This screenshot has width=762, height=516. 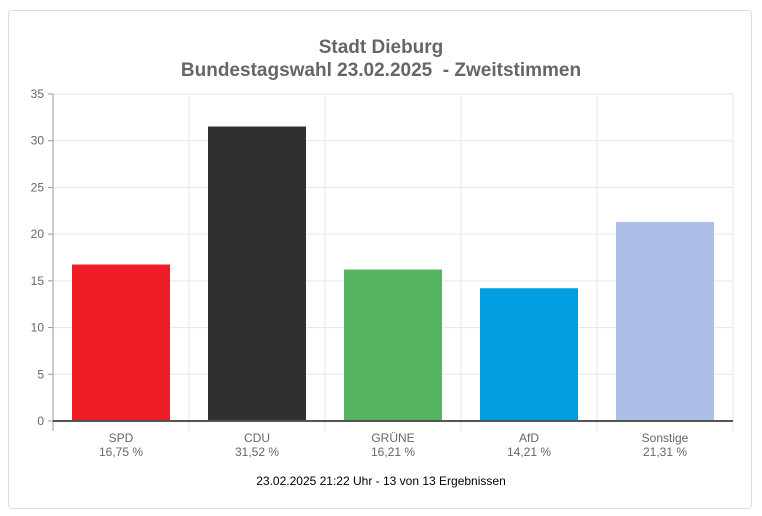 I want to click on bar-afd, so click(x=529, y=354).